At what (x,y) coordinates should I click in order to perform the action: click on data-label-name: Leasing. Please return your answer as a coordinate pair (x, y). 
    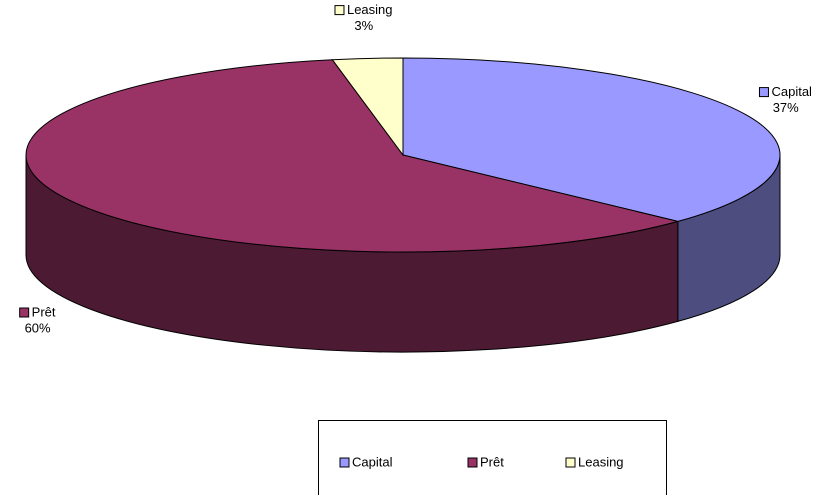
    Looking at the image, I should click on (370, 9).